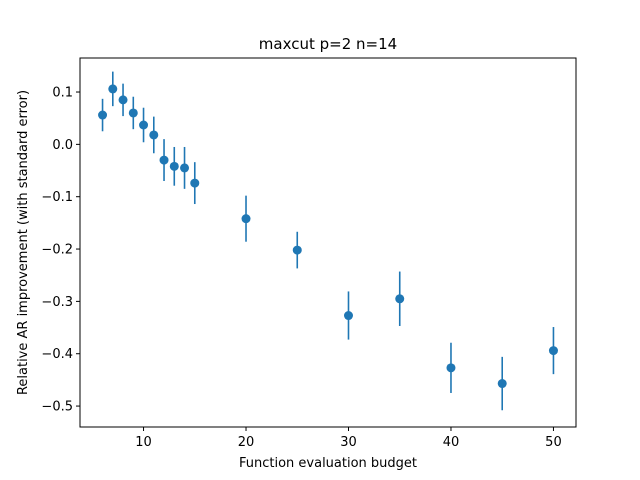  Describe the element at coordinates (57, 407) in the screenshot. I see `y-tick-label: −0.5` at that location.